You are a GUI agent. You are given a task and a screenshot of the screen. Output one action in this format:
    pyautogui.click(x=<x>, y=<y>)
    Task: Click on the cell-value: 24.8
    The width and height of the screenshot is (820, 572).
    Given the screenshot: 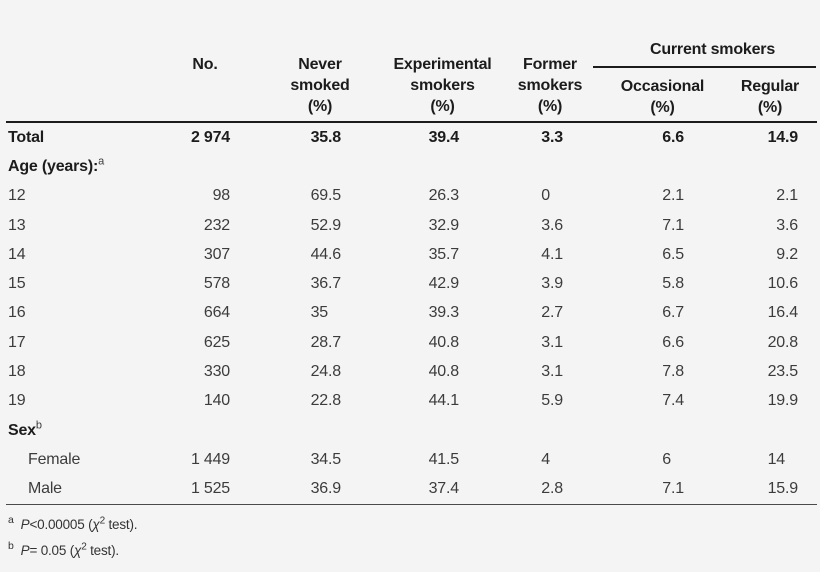 What is the action you would take?
    pyautogui.click(x=326, y=372)
    